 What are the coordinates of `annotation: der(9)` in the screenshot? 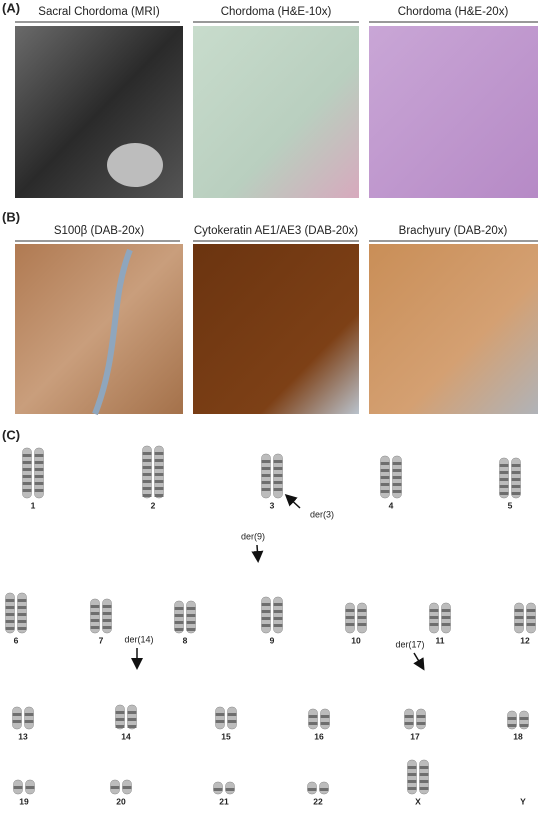 It's located at (253, 536).